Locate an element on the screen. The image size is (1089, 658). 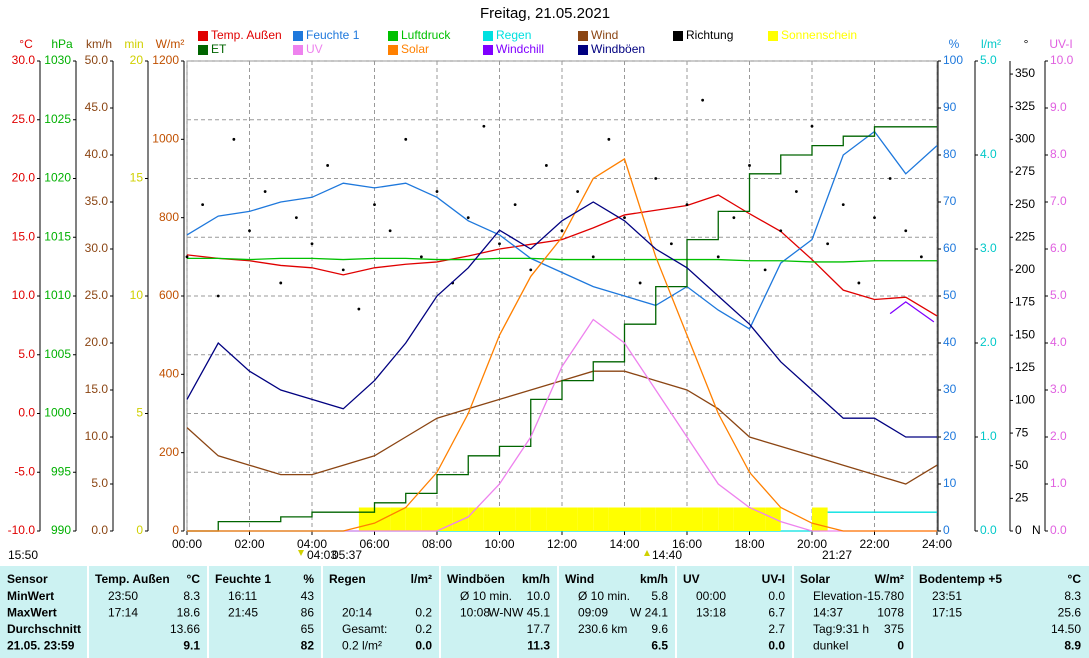
cell: 2.7 is located at coordinates (776, 629).